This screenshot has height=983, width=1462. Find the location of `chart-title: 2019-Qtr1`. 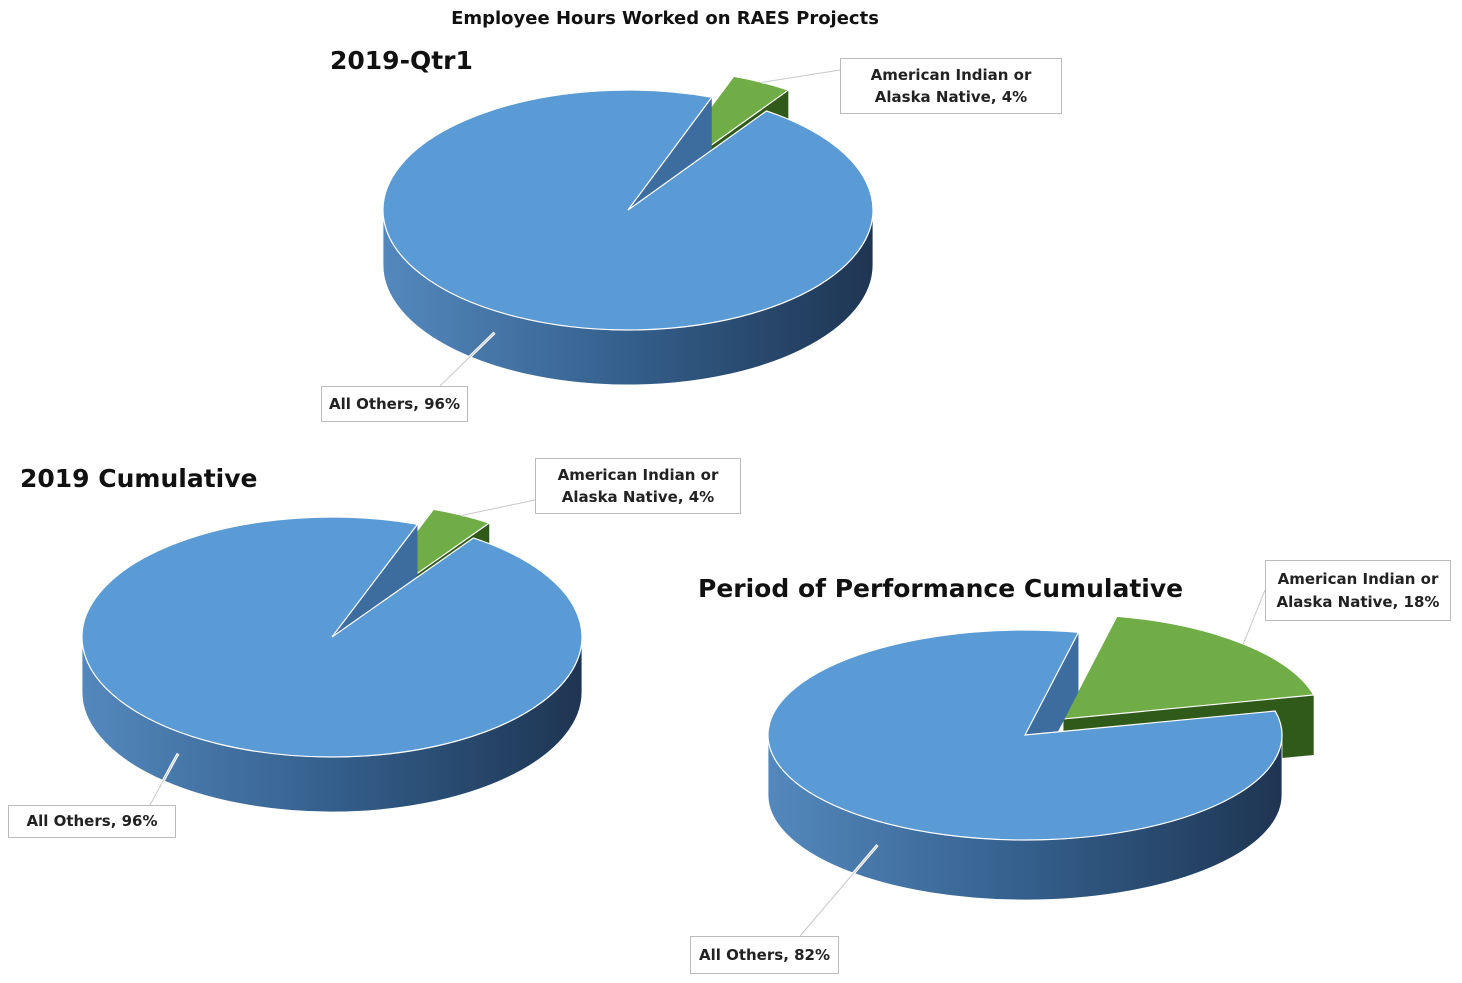

chart-title: 2019-Qtr1 is located at coordinates (401, 60).